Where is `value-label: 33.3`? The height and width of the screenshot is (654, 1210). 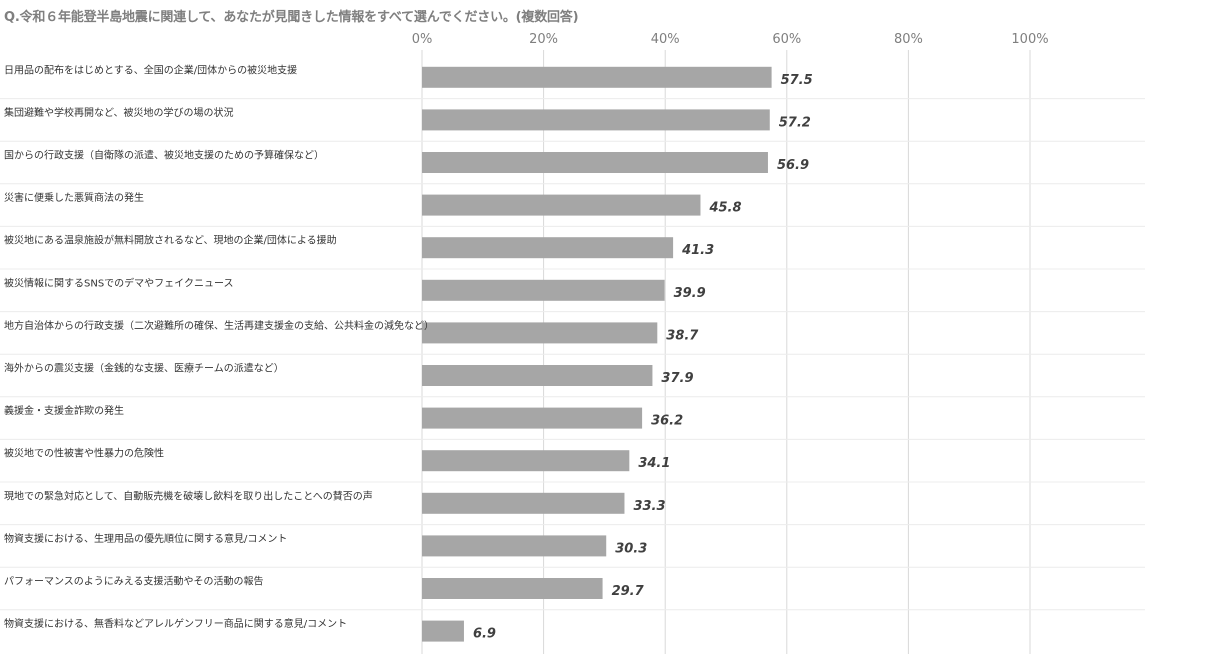
value-label: 33.3 is located at coordinates (649, 506).